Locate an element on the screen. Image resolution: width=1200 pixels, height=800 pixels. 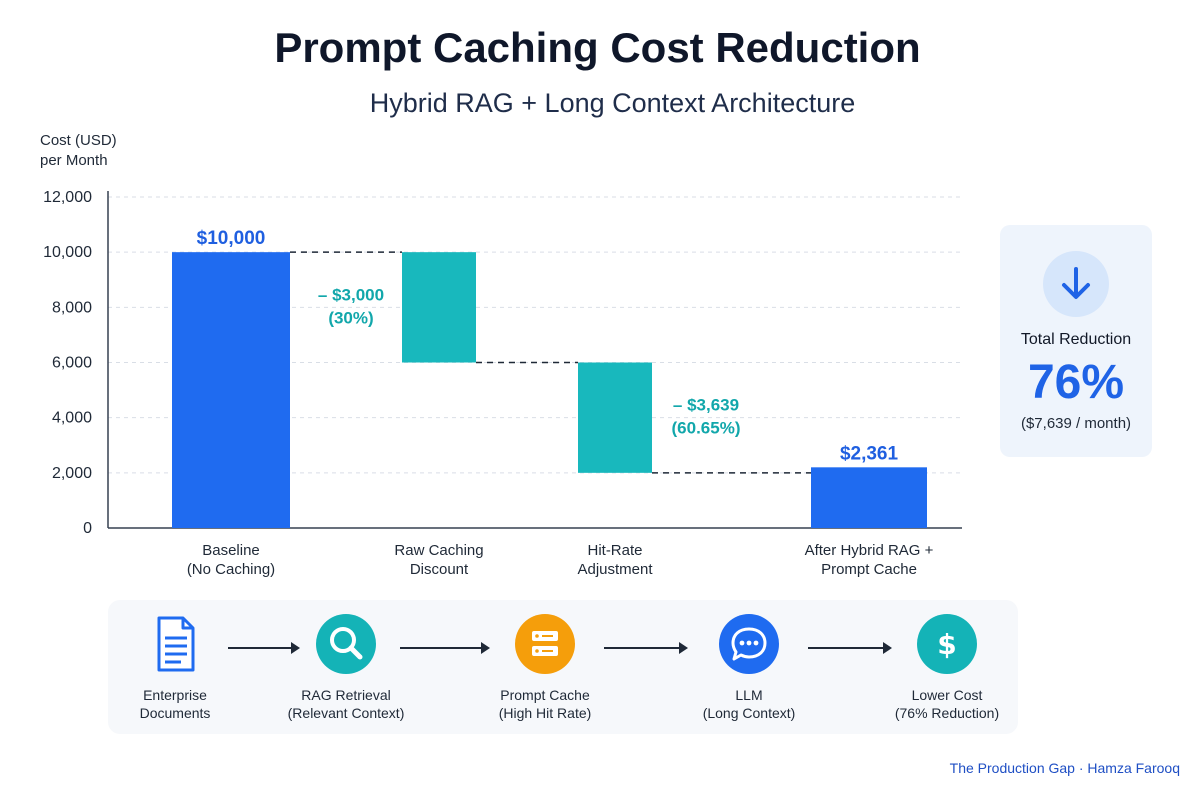
flow-step-label-line2: Documents is located at coordinates (175, 713).